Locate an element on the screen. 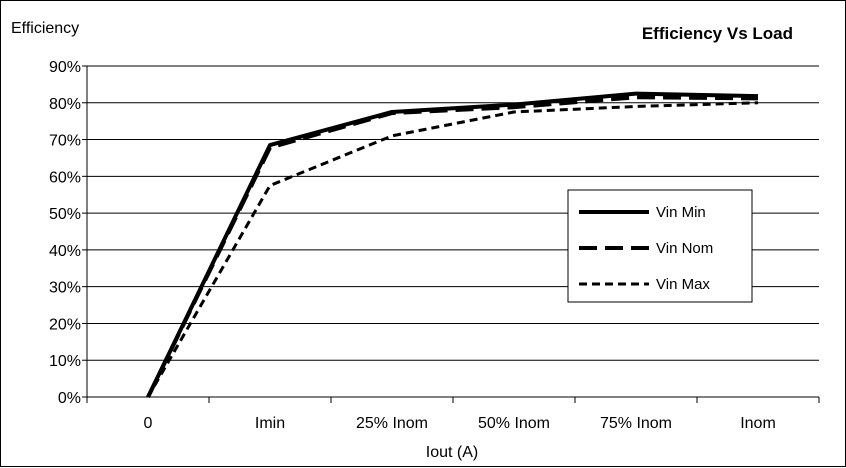 This screenshot has width=846, height=468. y-tick-label: 90% is located at coordinates (65, 67).